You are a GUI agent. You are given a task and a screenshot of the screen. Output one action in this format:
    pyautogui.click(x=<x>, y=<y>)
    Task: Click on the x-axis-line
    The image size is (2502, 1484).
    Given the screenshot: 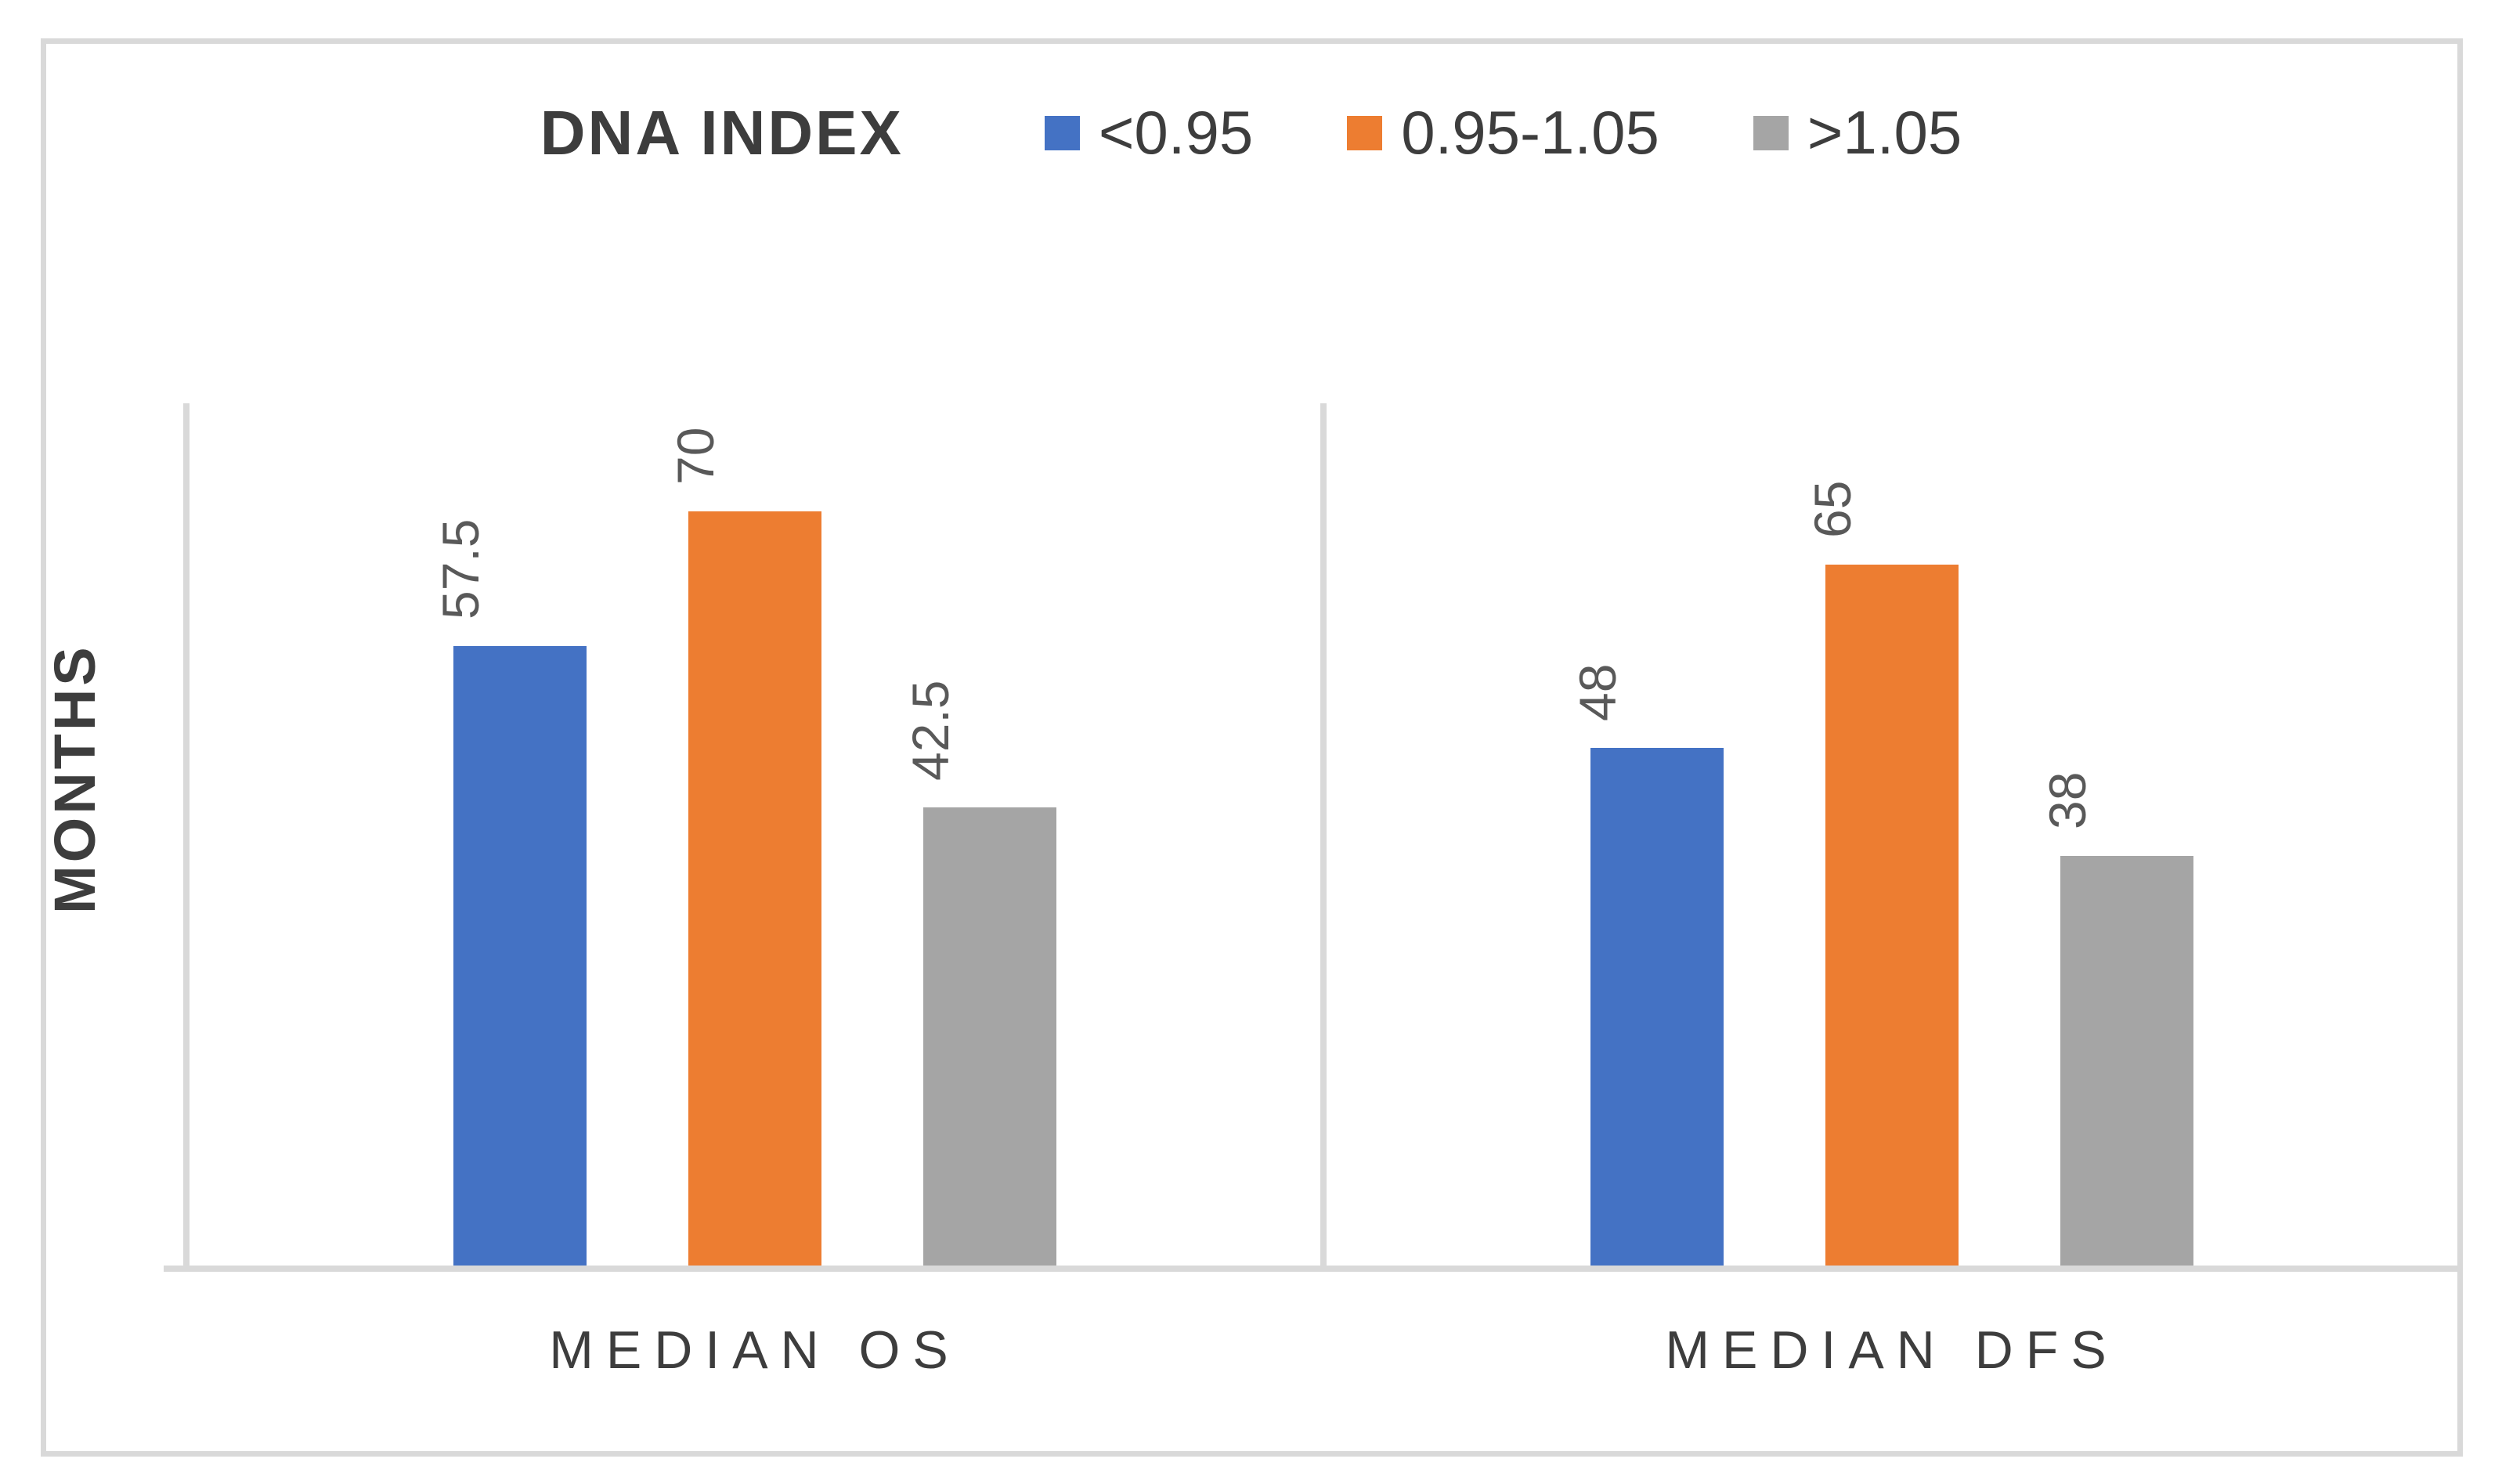 What is the action you would take?
    pyautogui.click(x=1312, y=1269)
    